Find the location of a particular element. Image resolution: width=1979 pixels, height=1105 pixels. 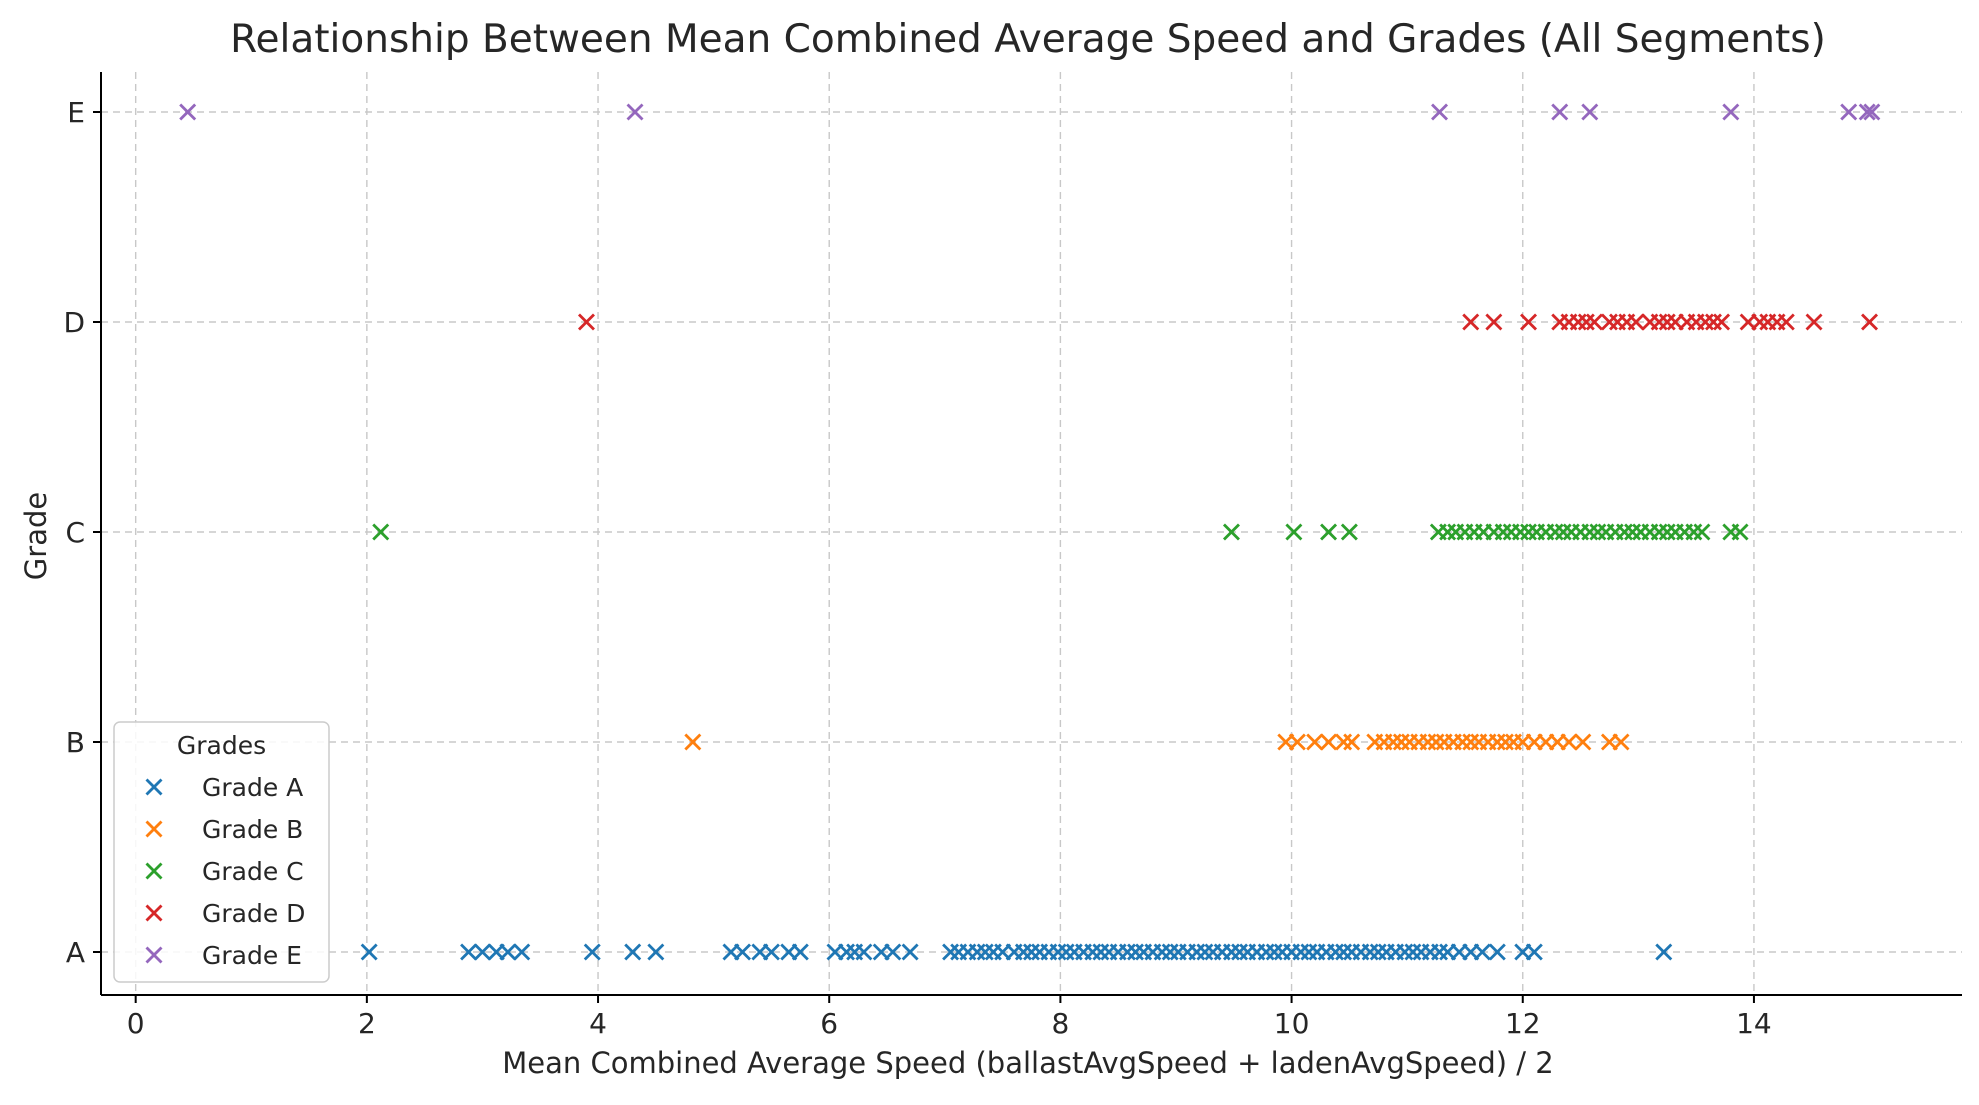

y-tick-label: D is located at coordinates (74, 322).